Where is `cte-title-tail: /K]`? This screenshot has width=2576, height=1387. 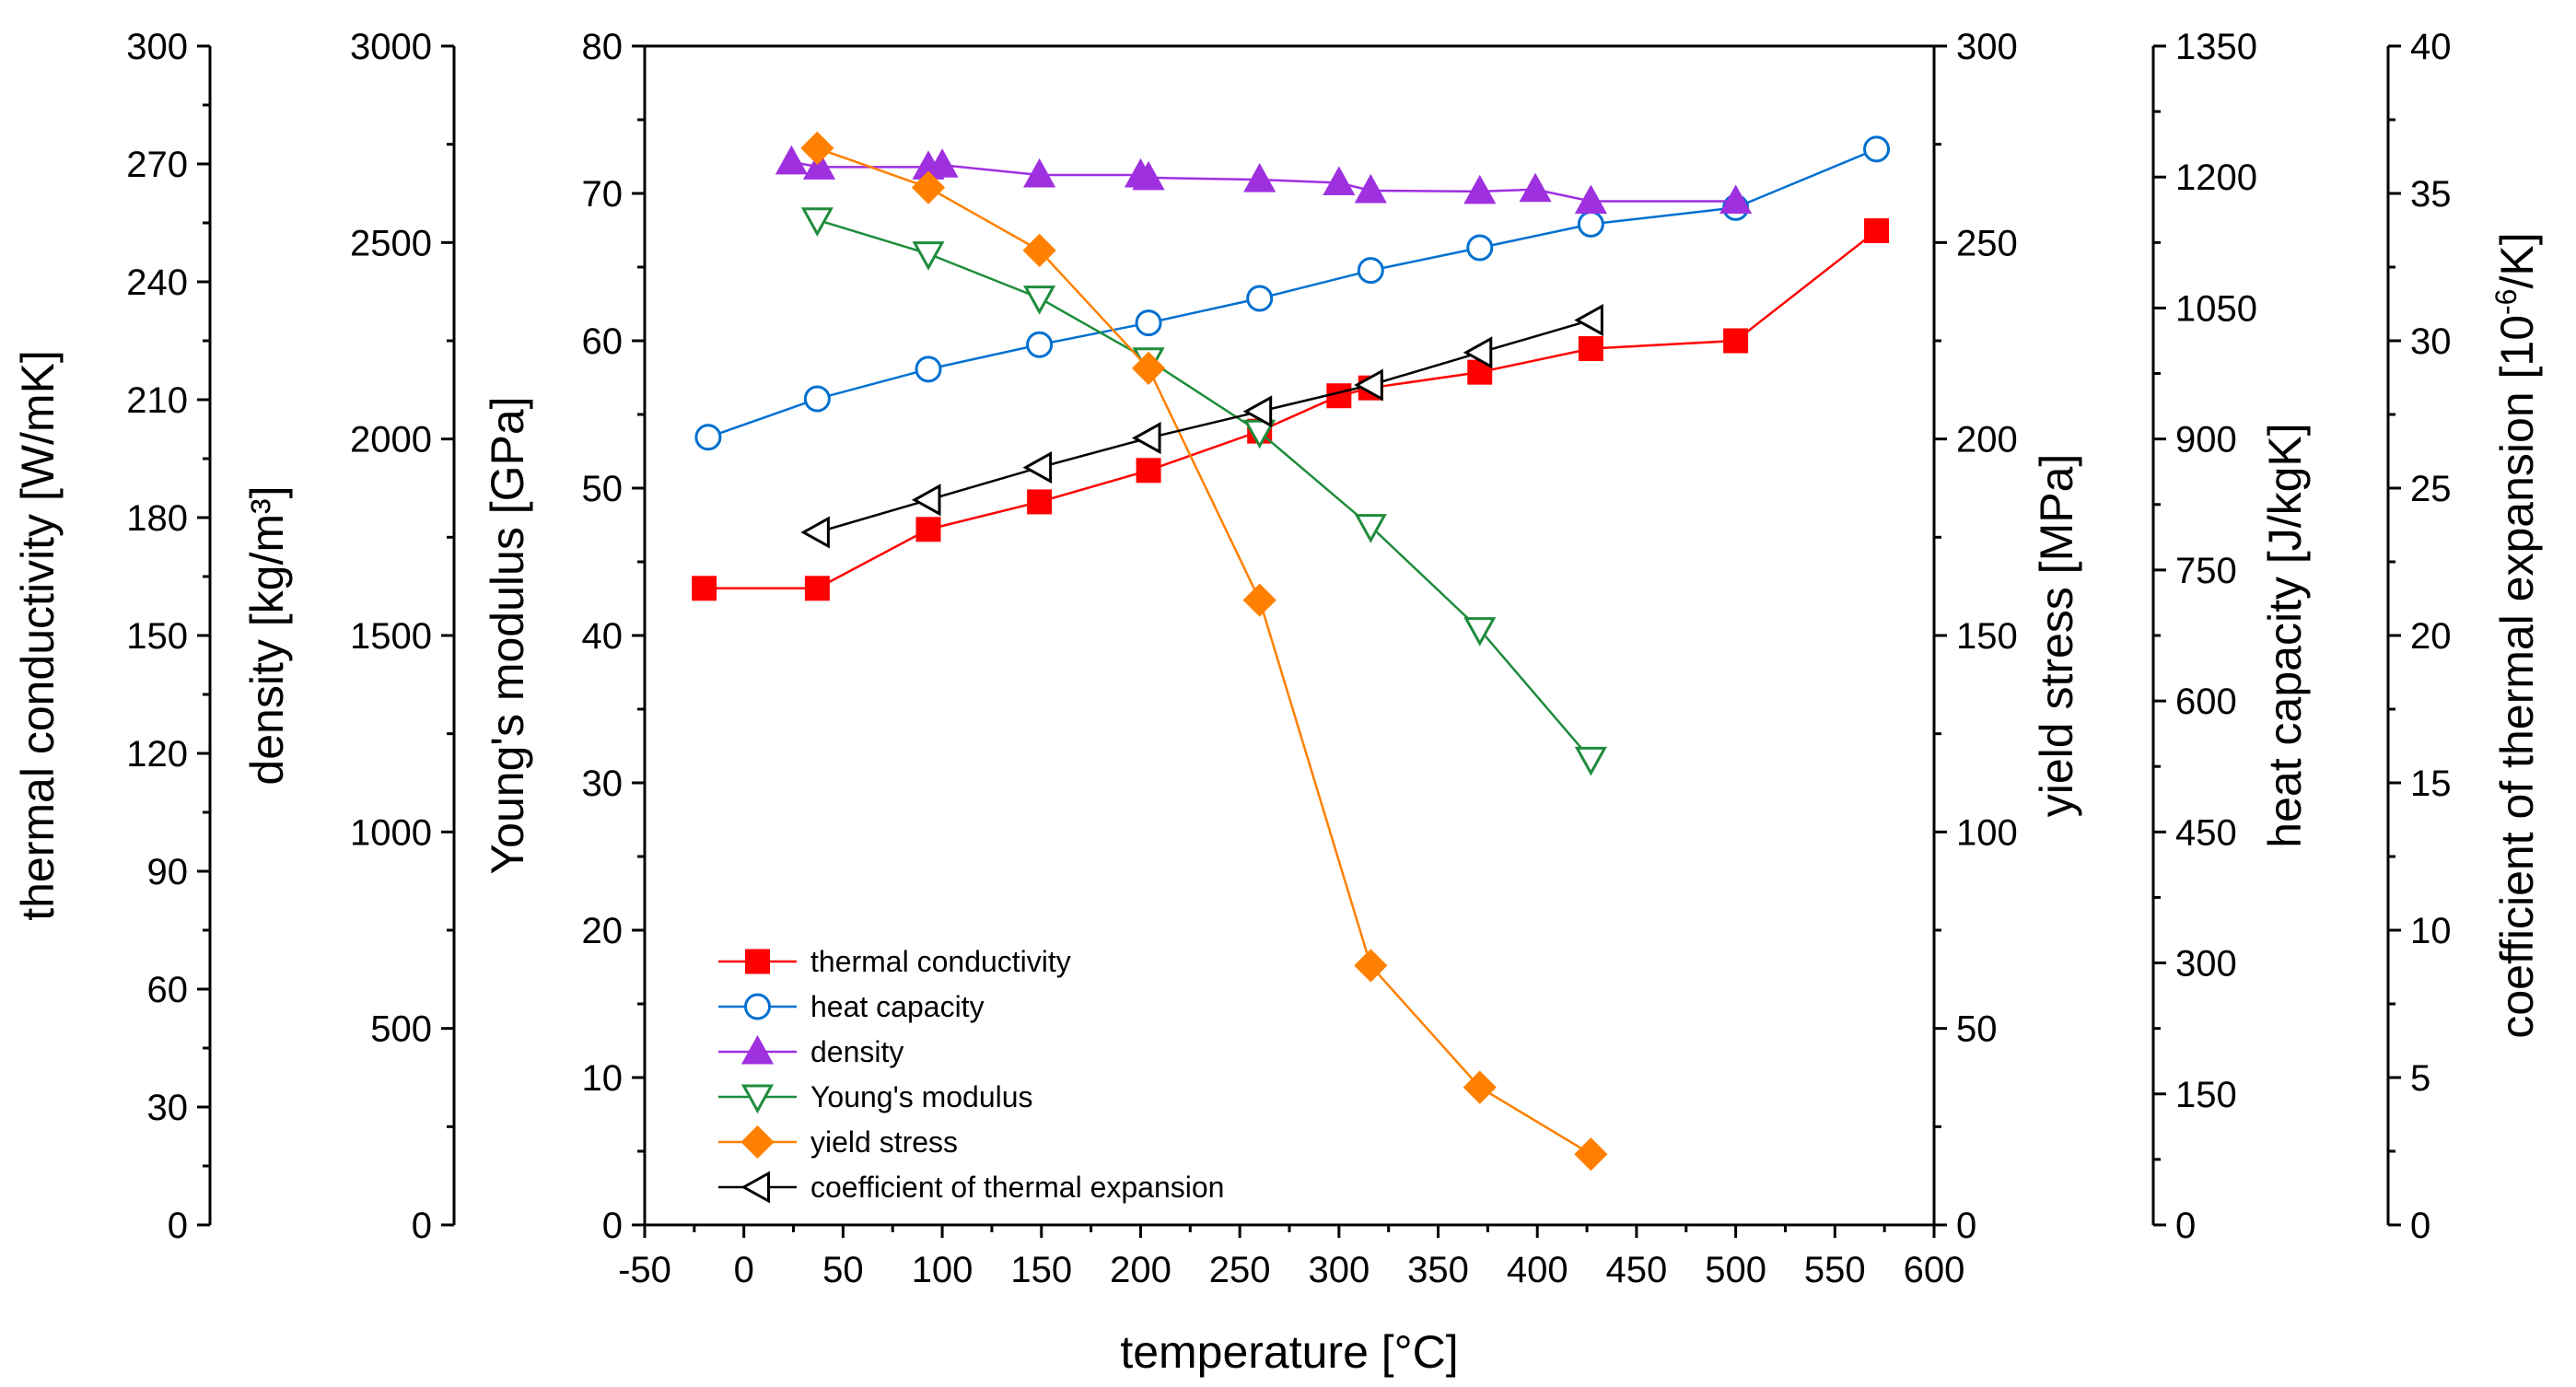
cte-title-tail: /K] is located at coordinates (2517, 260).